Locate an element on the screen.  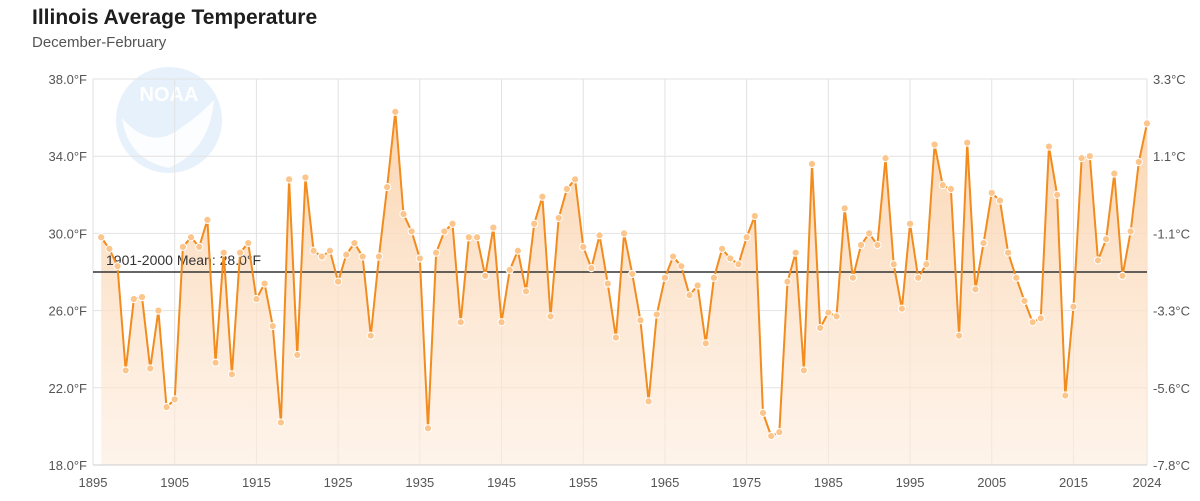
noaa-logo: NOAA is located at coordinates (169, 120).